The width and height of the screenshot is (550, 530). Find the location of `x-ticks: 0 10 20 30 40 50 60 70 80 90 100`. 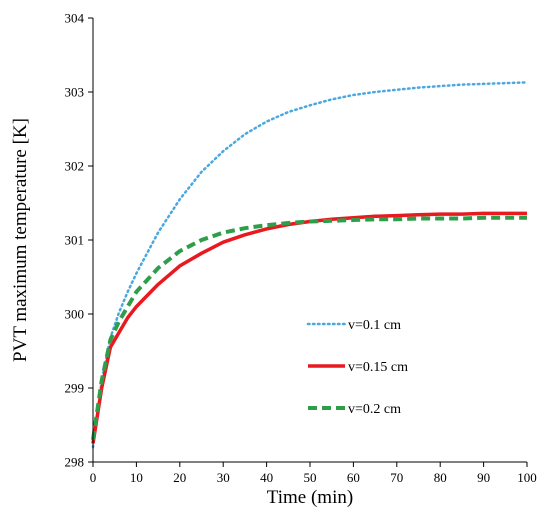

x-ticks: 0 10 20 30 40 50 60 70 80 90 100 is located at coordinates (313, 473).